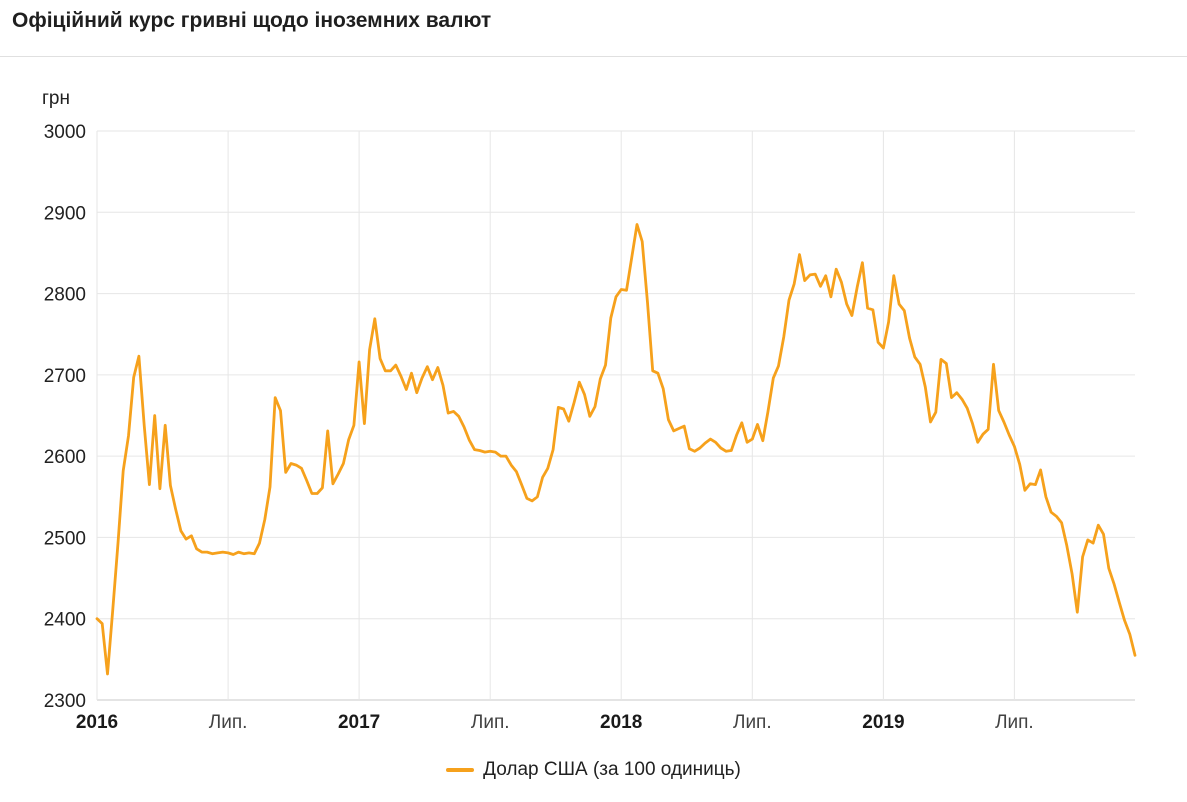 The image size is (1187, 802). I want to click on y-axis-tick-label: 2800, so click(65, 295).